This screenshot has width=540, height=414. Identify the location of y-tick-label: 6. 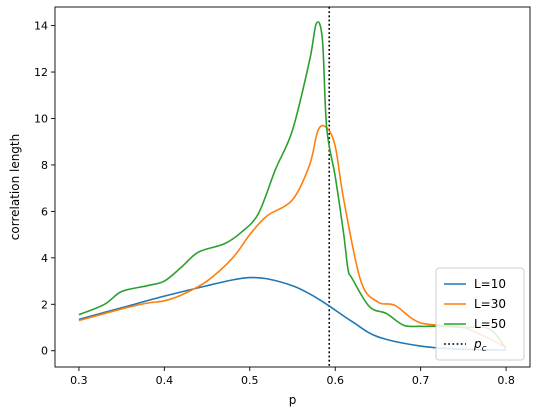
(44, 211).